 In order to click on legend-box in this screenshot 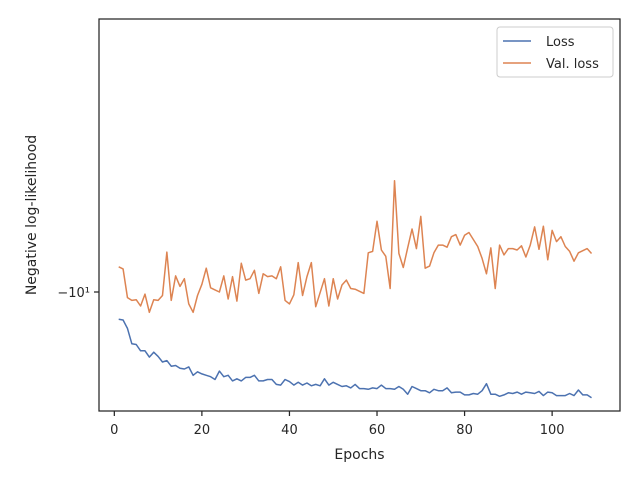, I will do `click(555, 52)`.